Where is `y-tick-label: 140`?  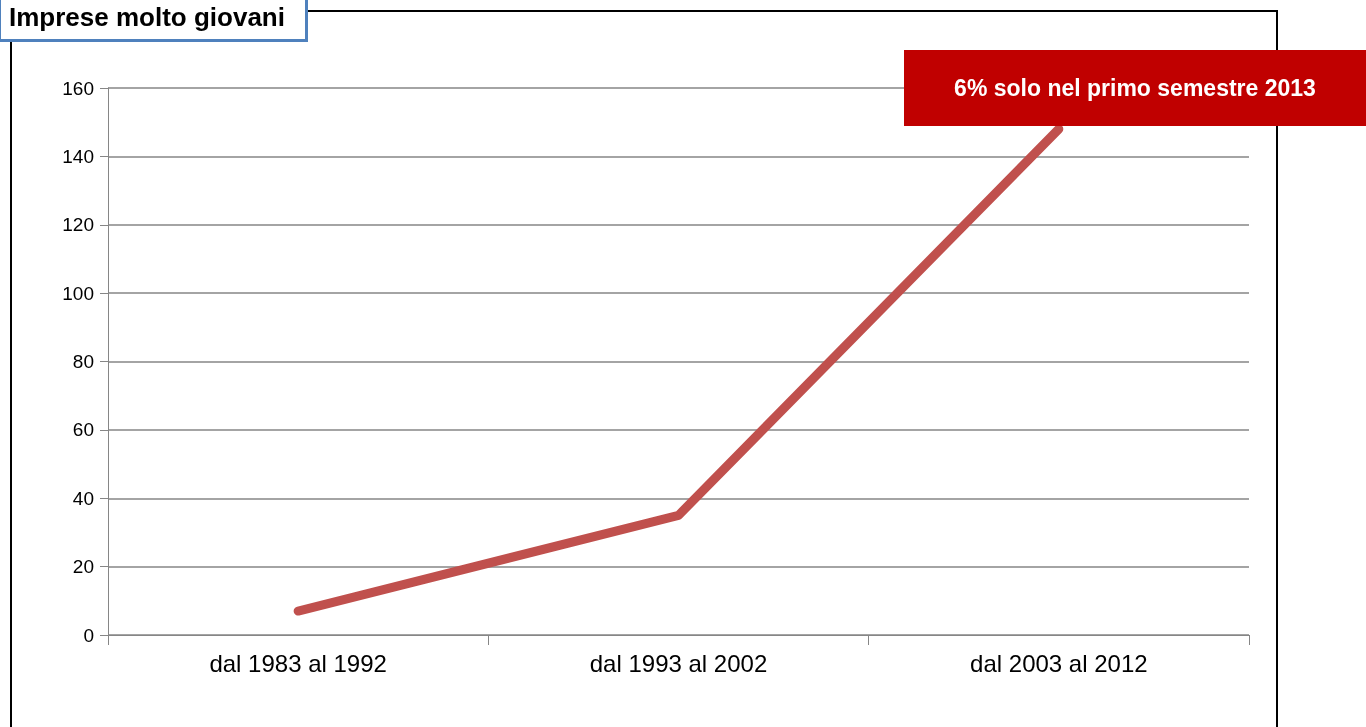 y-tick-label: 140 is located at coordinates (78, 156).